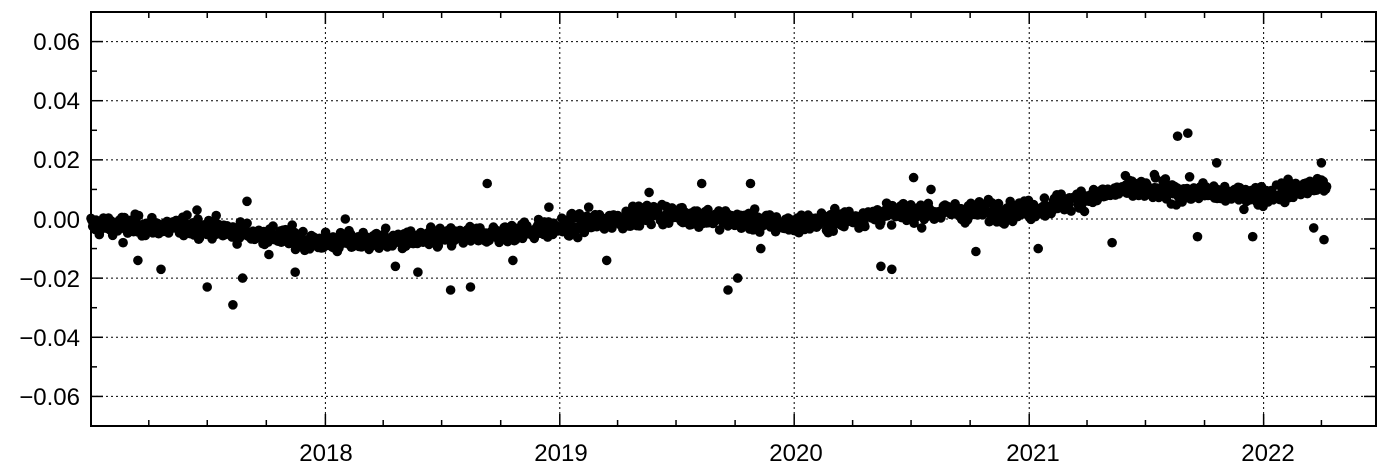  Describe the element at coordinates (49, 338) in the screenshot. I see `y-tick-label: −0.04` at that location.